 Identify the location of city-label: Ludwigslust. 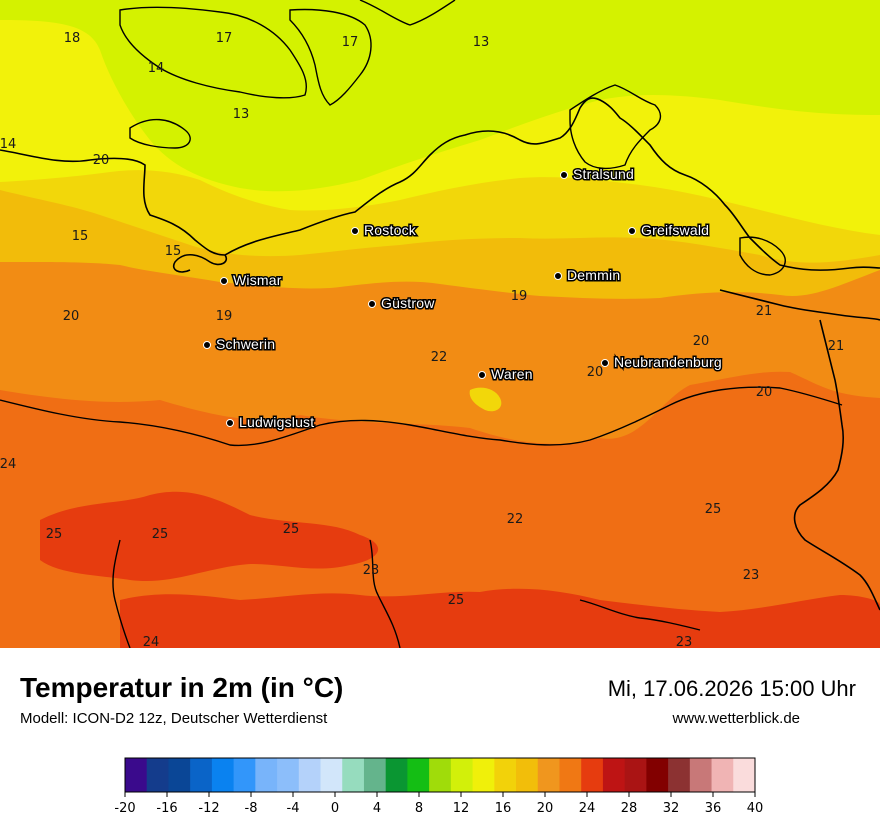
(276, 422).